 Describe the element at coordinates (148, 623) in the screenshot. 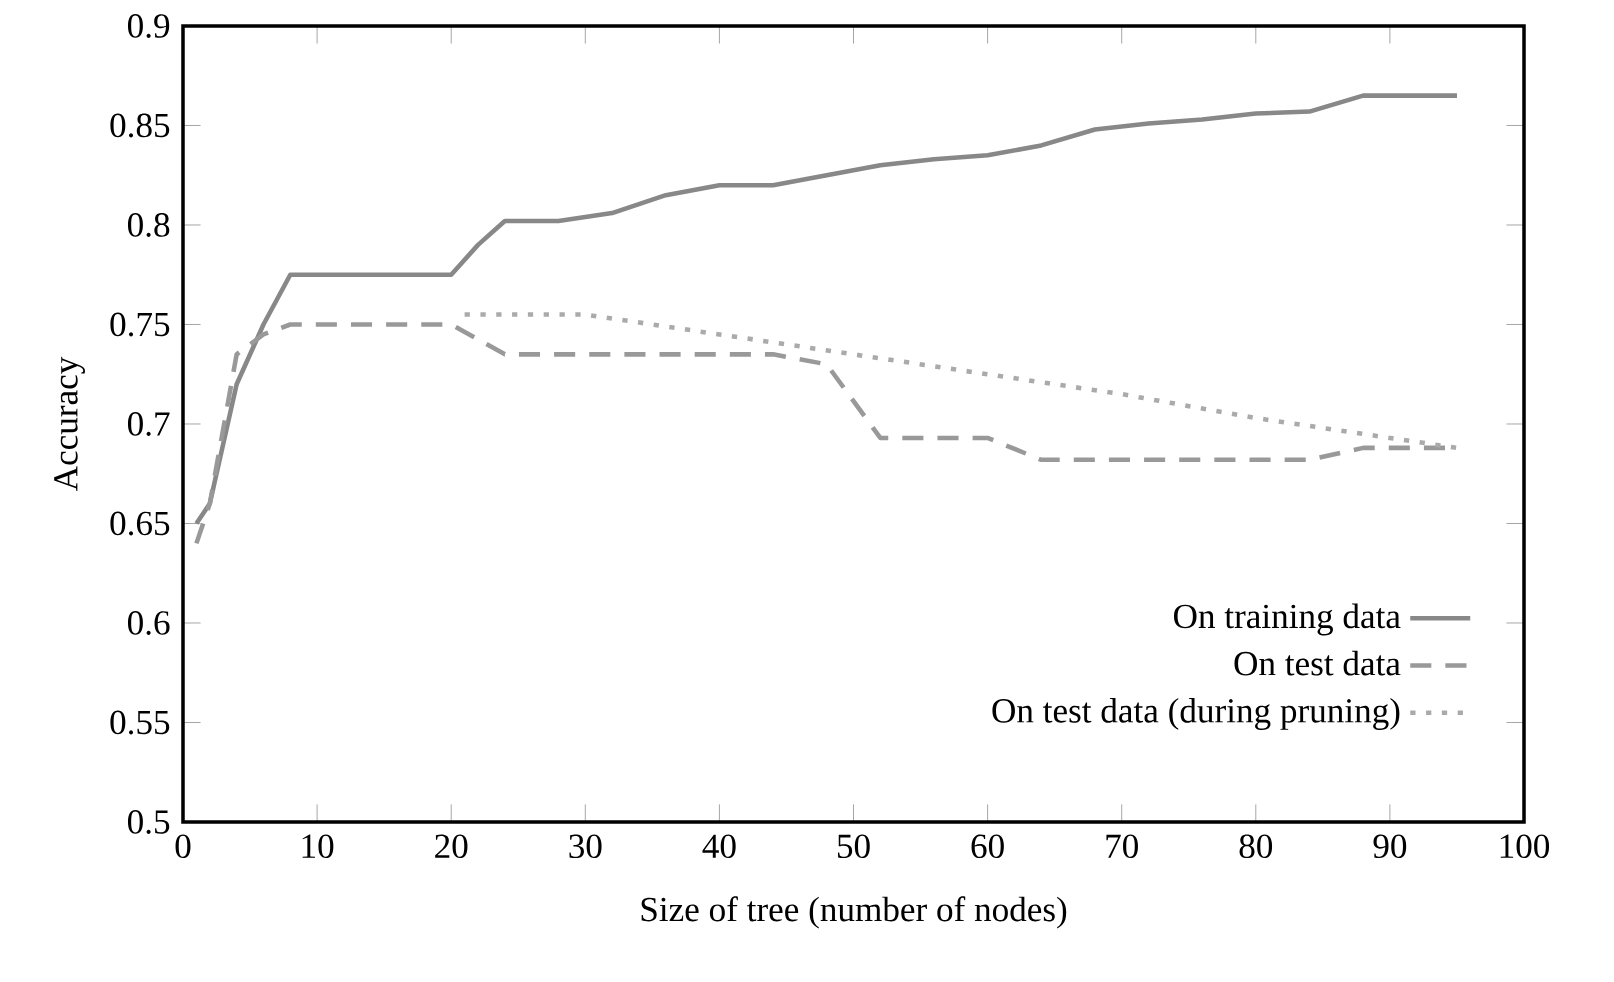

I see `y-tick-label: 0.6` at that location.